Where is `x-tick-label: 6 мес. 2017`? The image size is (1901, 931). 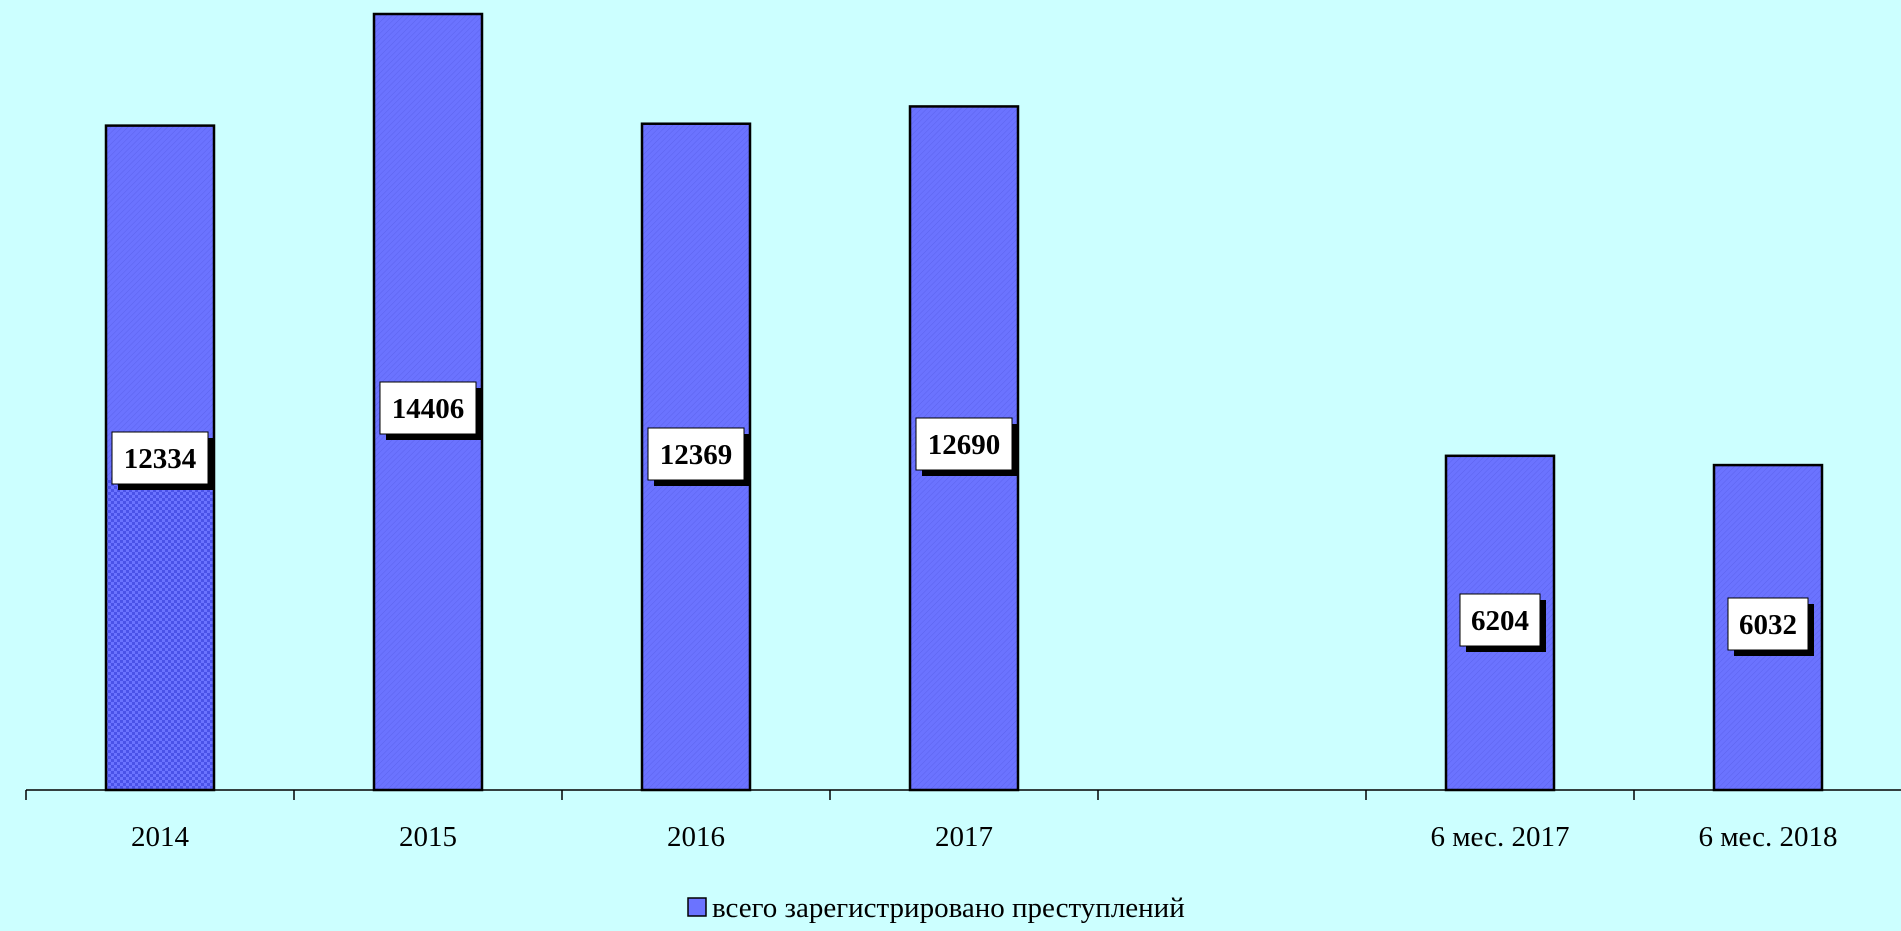
x-tick-label: 6 мес. 2017 is located at coordinates (1499, 837).